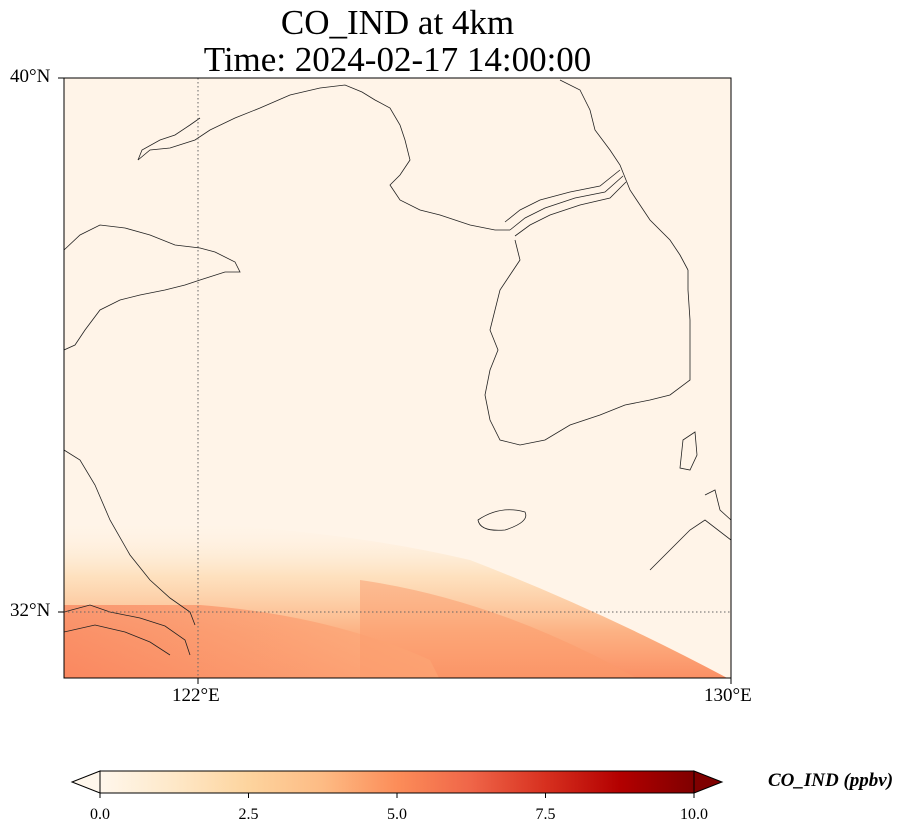  Describe the element at coordinates (30, 76) in the screenshot. I see `lat-tick-40N: 40°N` at that location.